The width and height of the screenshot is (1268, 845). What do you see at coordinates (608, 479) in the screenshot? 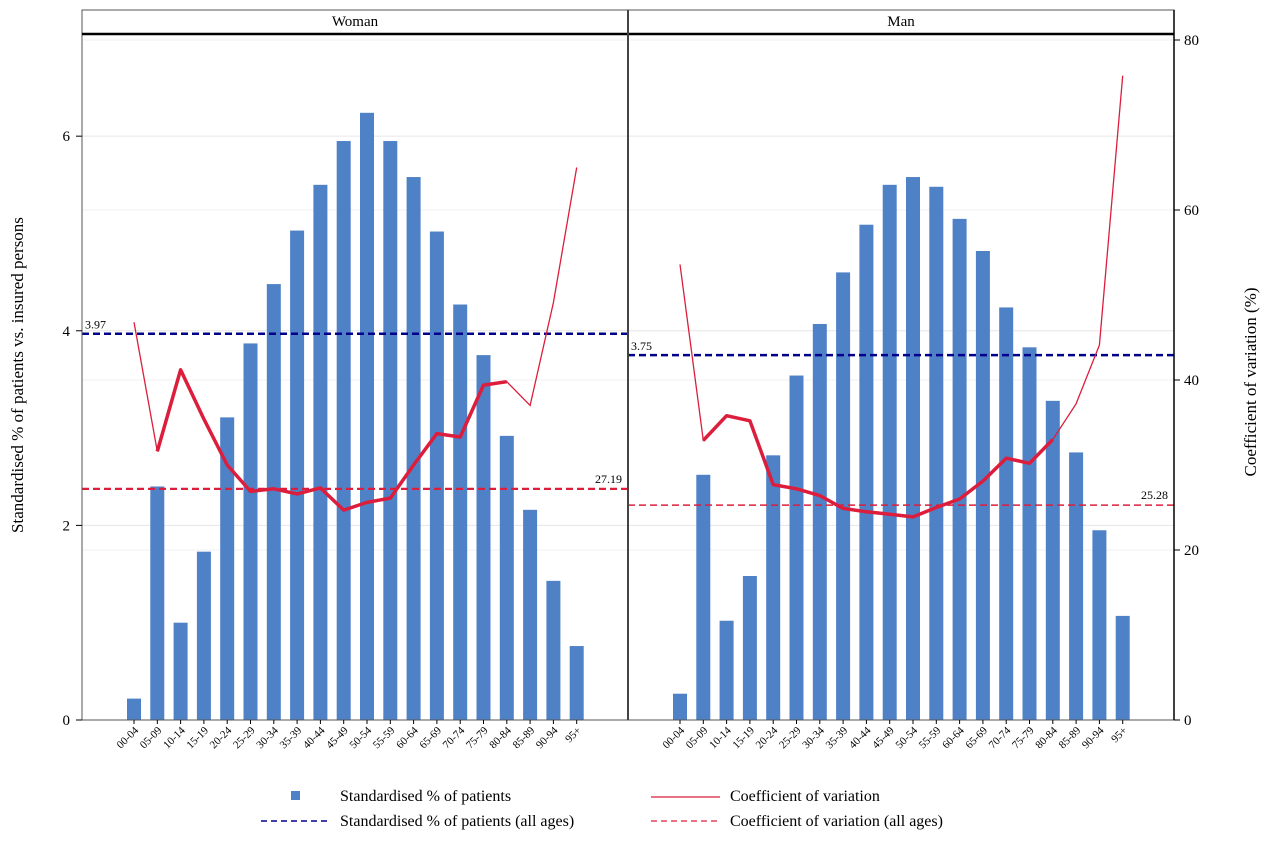
I see `reference-label-cv: 27.19` at bounding box center [608, 479].